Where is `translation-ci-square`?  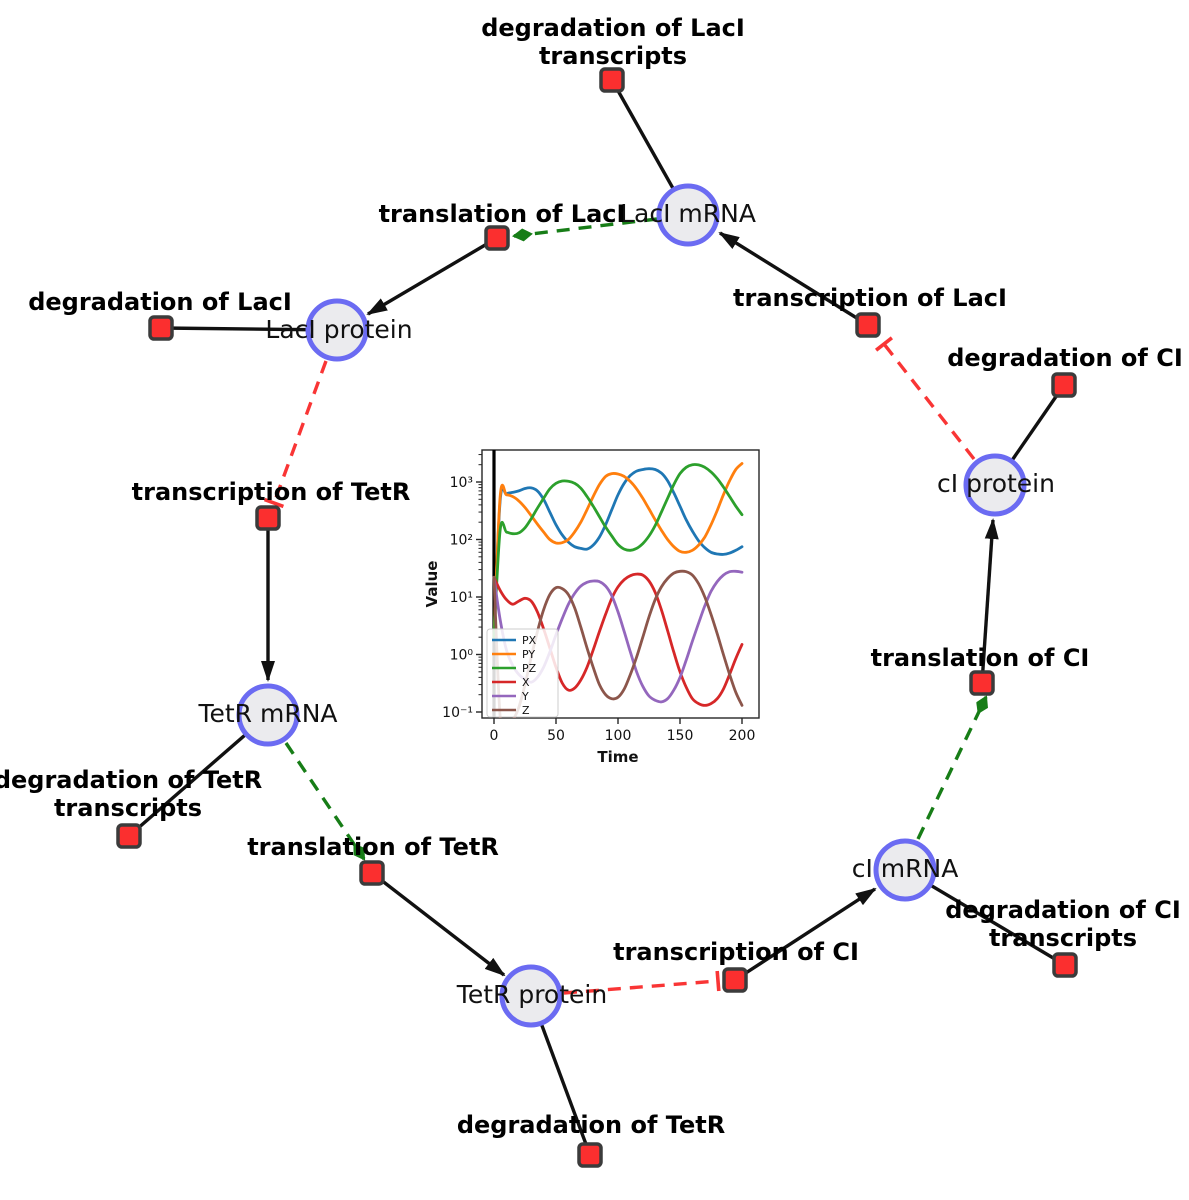 translation-ci-square is located at coordinates (982, 683).